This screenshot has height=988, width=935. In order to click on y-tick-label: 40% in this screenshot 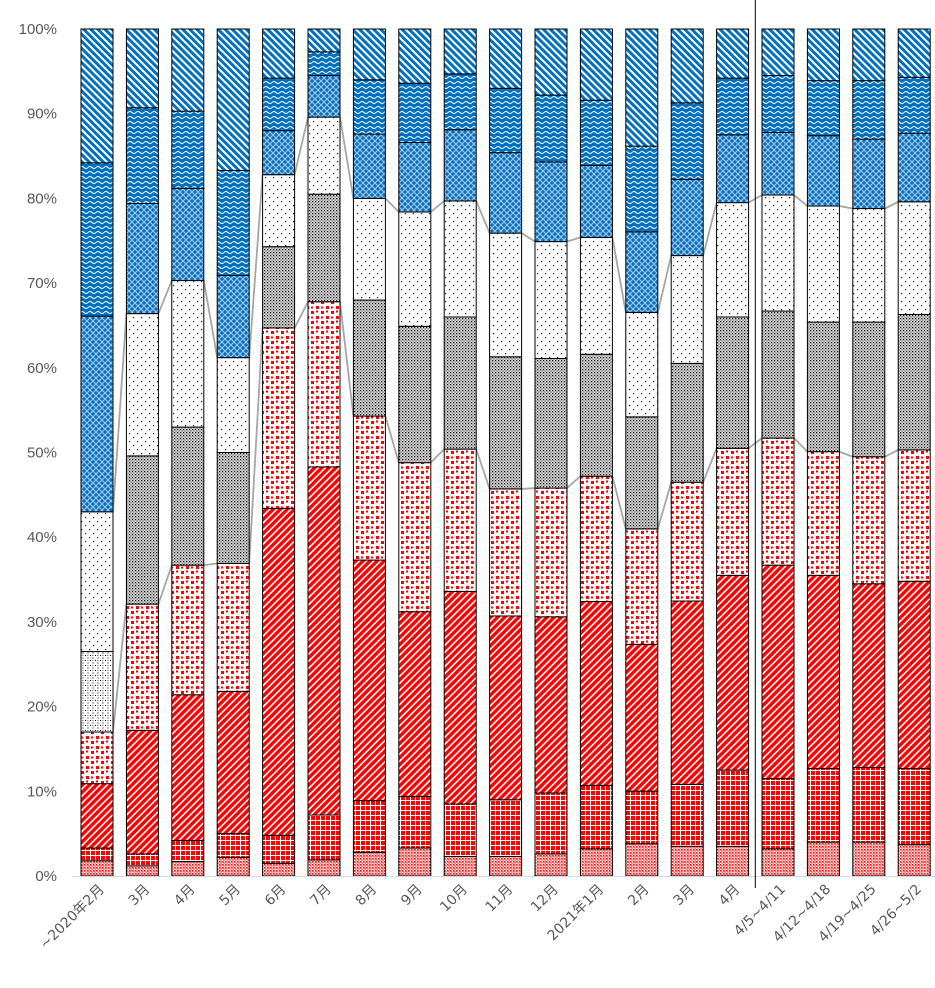, I will do `click(42, 537)`.